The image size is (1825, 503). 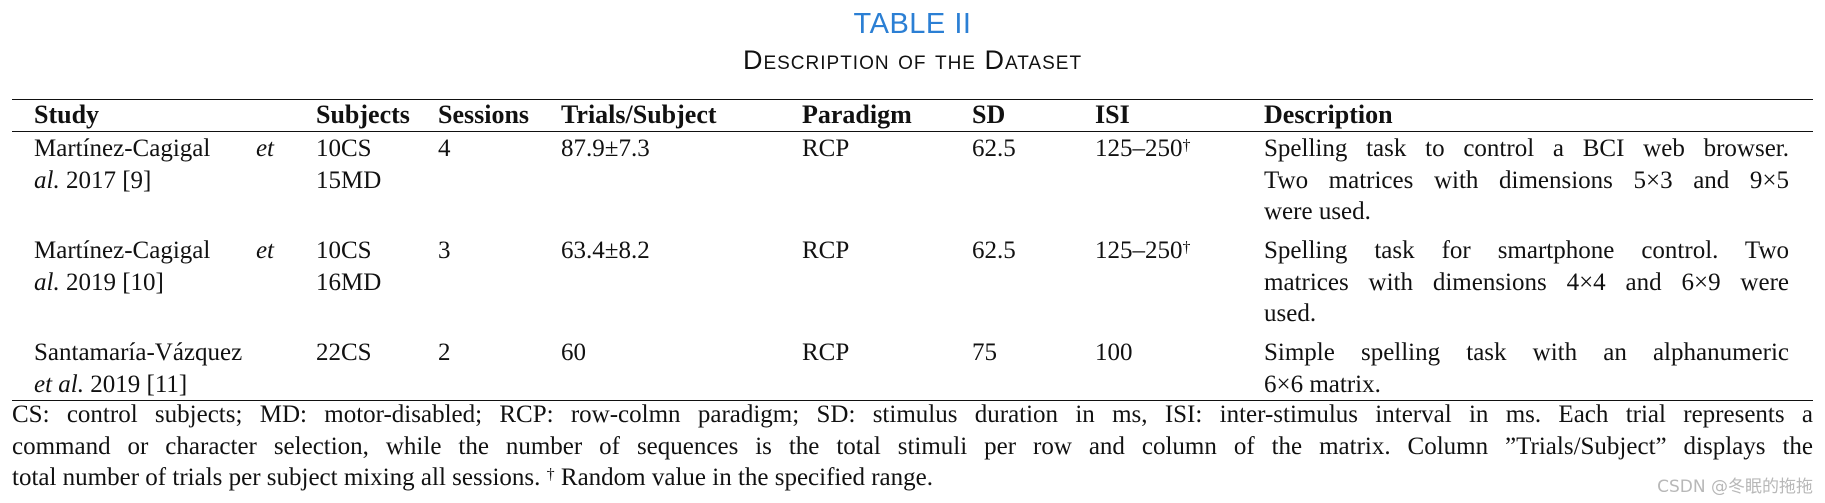 I want to click on header-description: Description, so click(x=1328, y=114).